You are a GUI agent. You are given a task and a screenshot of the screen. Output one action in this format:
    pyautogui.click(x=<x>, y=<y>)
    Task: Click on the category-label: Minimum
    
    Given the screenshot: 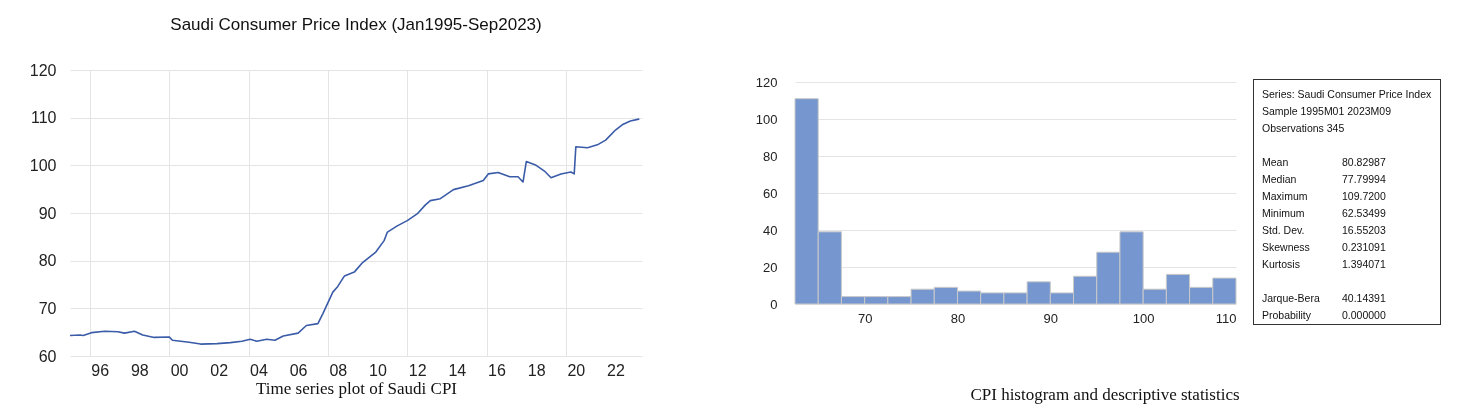 What is the action you would take?
    pyautogui.click(x=1284, y=213)
    